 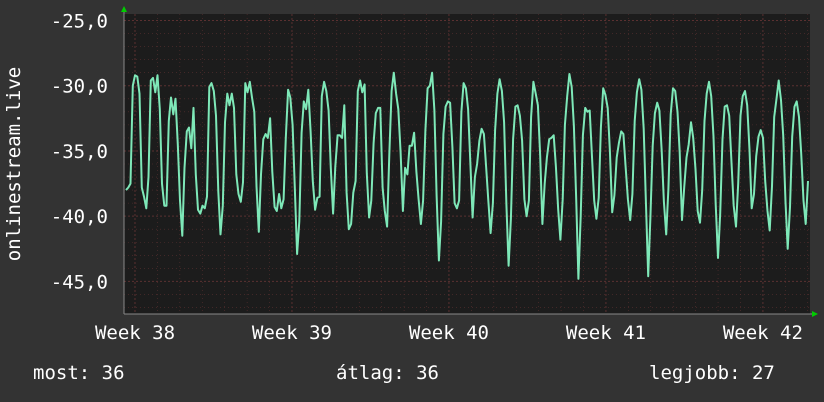 What do you see at coordinates (387, 373) in the screenshot?
I see `legend-average: átlag: 36` at bounding box center [387, 373].